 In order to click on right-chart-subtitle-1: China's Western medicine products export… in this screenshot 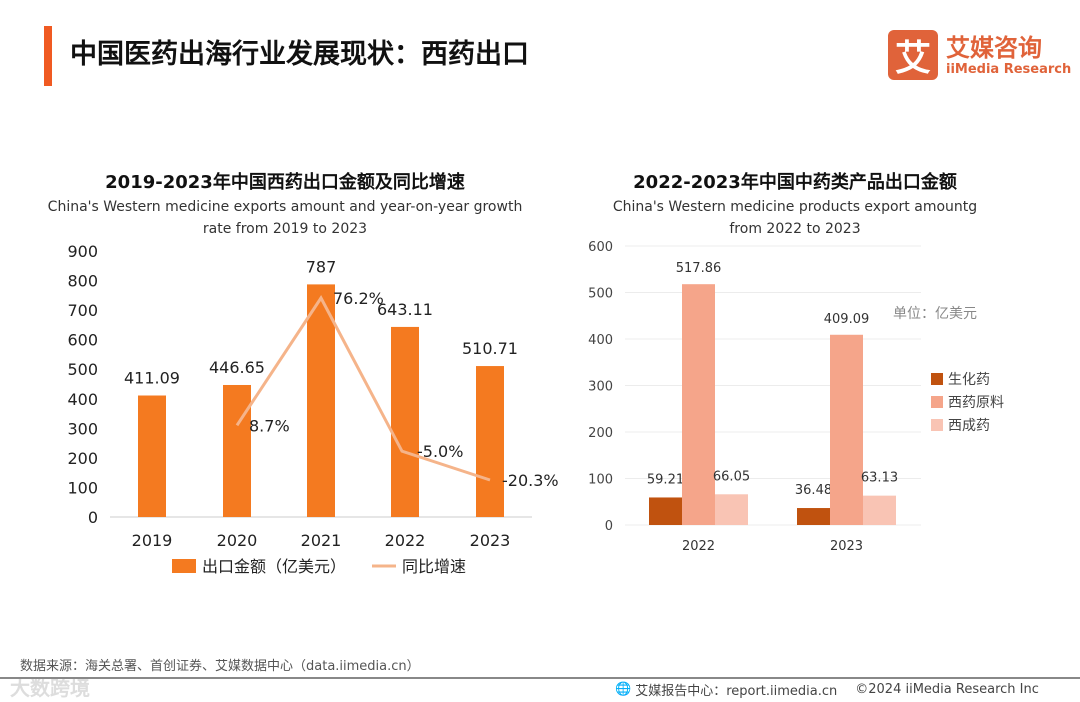, I will do `click(795, 207)`.